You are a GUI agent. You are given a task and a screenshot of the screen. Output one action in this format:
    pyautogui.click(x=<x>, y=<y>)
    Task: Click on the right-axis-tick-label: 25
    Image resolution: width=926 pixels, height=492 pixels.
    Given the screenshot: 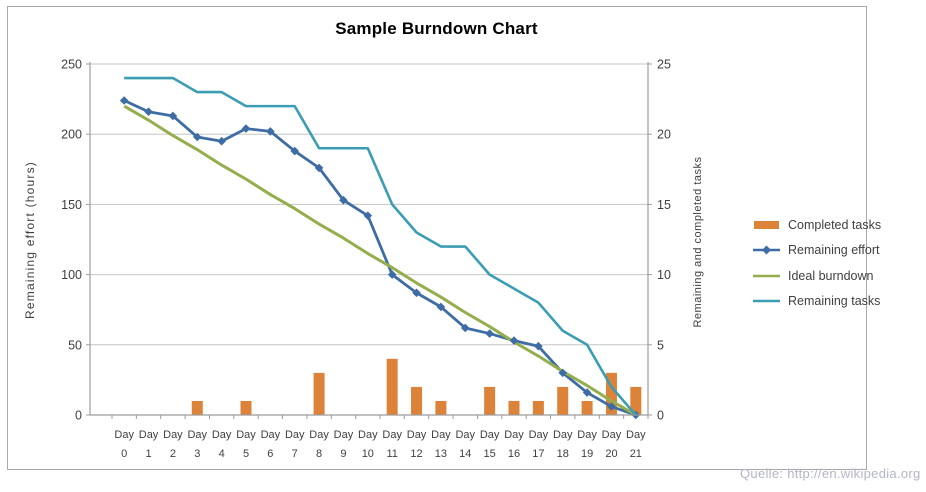 What is the action you would take?
    pyautogui.click(x=664, y=65)
    